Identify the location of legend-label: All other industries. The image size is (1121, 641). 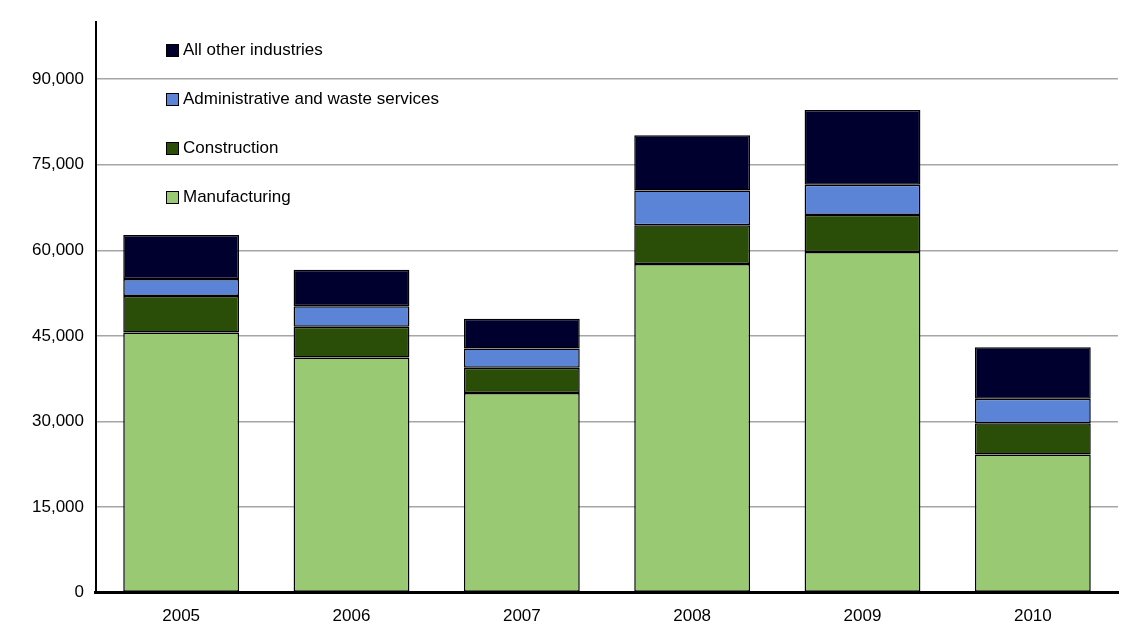
(252, 50).